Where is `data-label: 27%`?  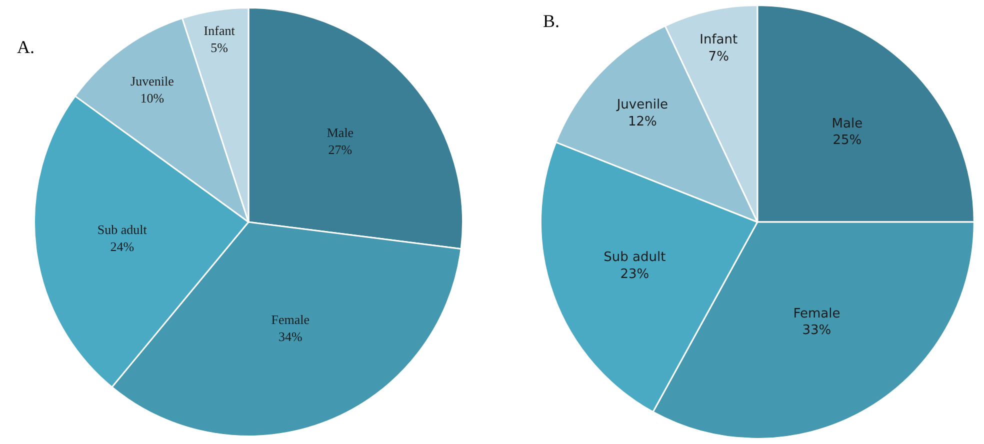
data-label: 27% is located at coordinates (340, 149).